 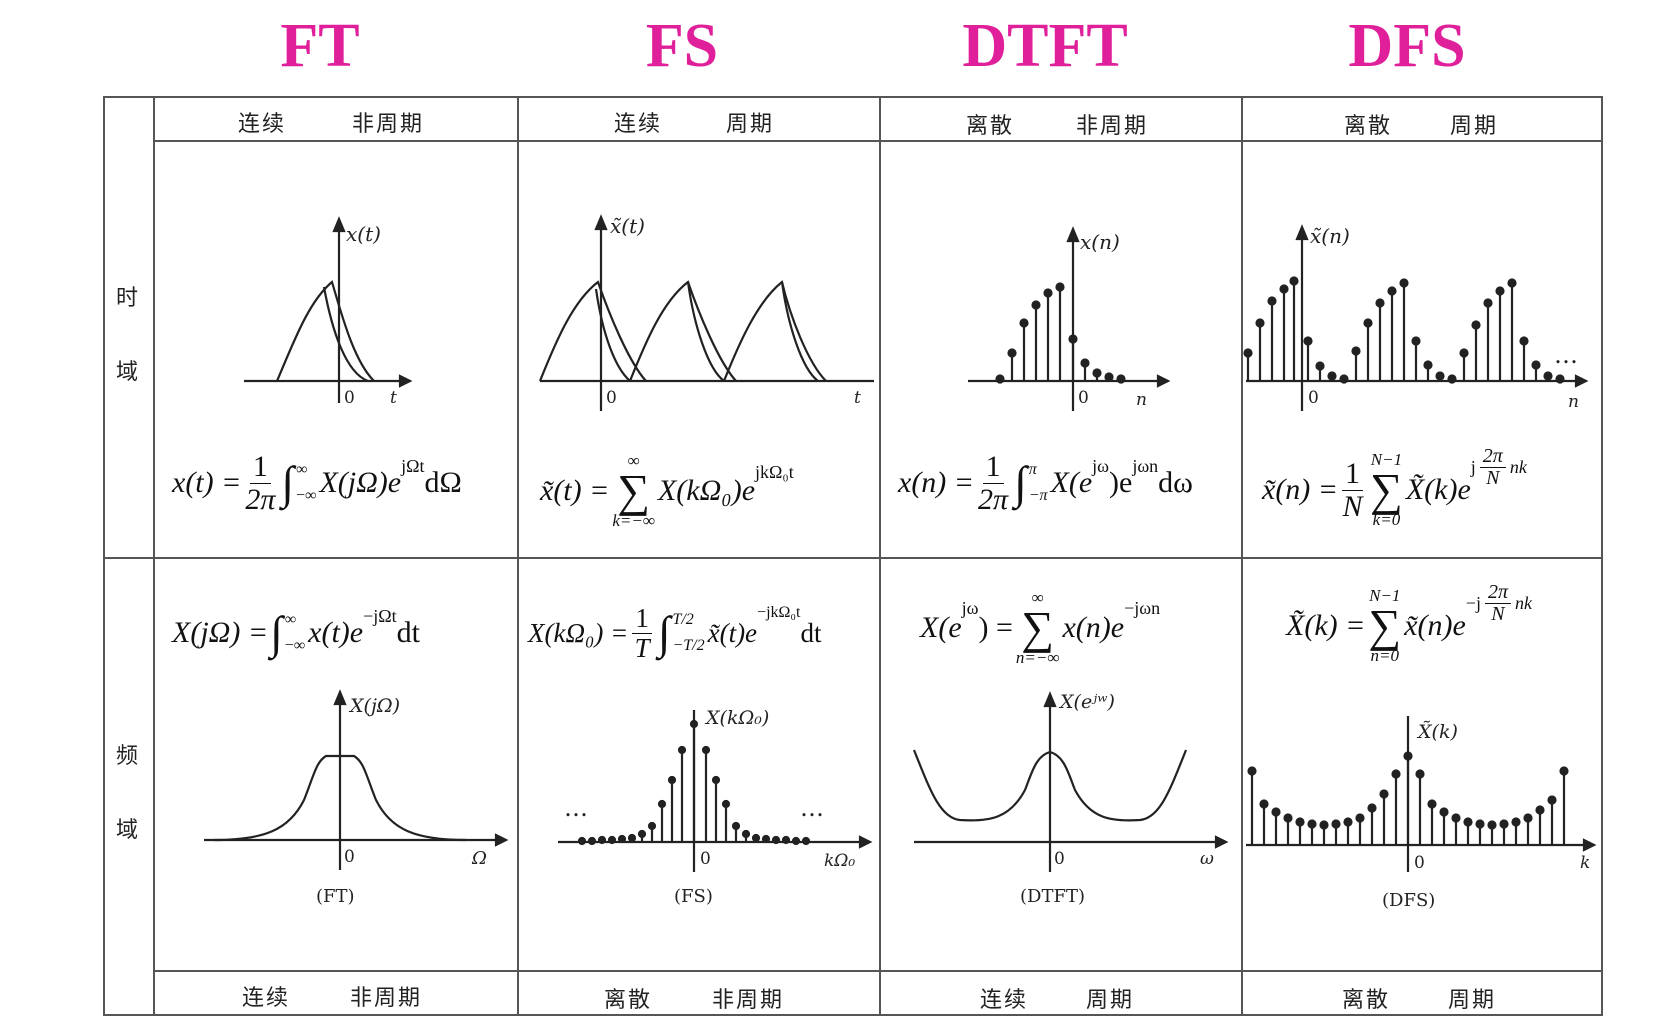 What do you see at coordinates (335, 896) in the screenshot?
I see `freq-ft-caption: (FT)` at bounding box center [335, 896].